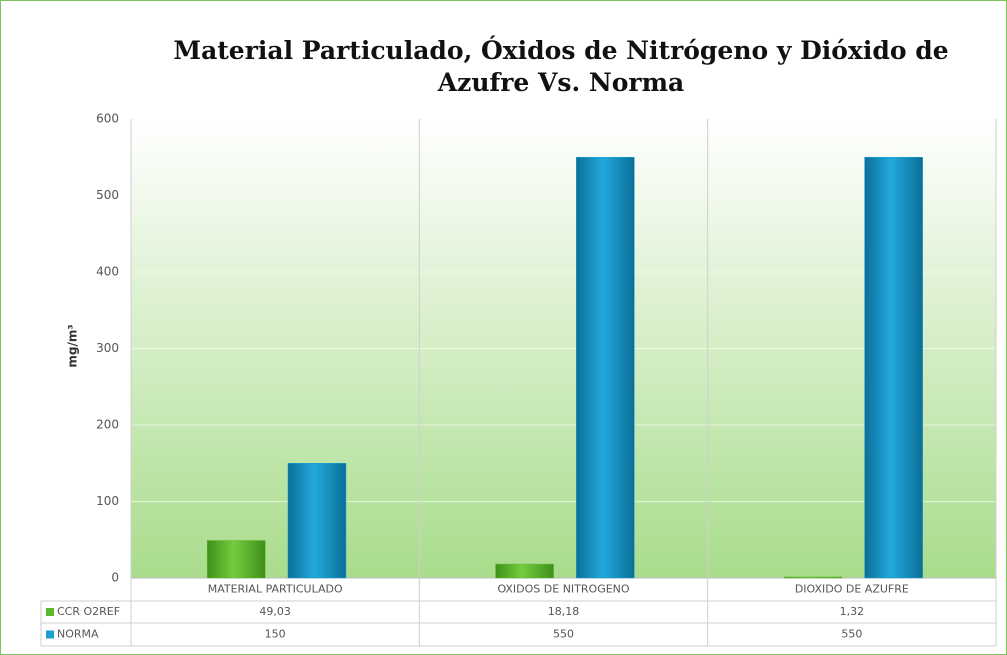  I want to click on table-value: 1,32, so click(852, 611).